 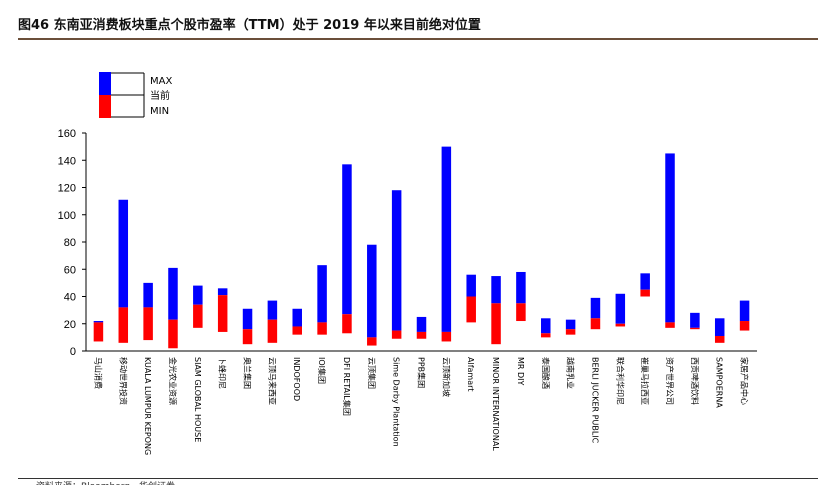 What do you see at coordinates (249, 25) in the screenshot?
I see `figure-title: 图46 东南亚消费板块重点个股市盈率（TTM）处于 2019 年以来目前绝对位置` at bounding box center [249, 25].